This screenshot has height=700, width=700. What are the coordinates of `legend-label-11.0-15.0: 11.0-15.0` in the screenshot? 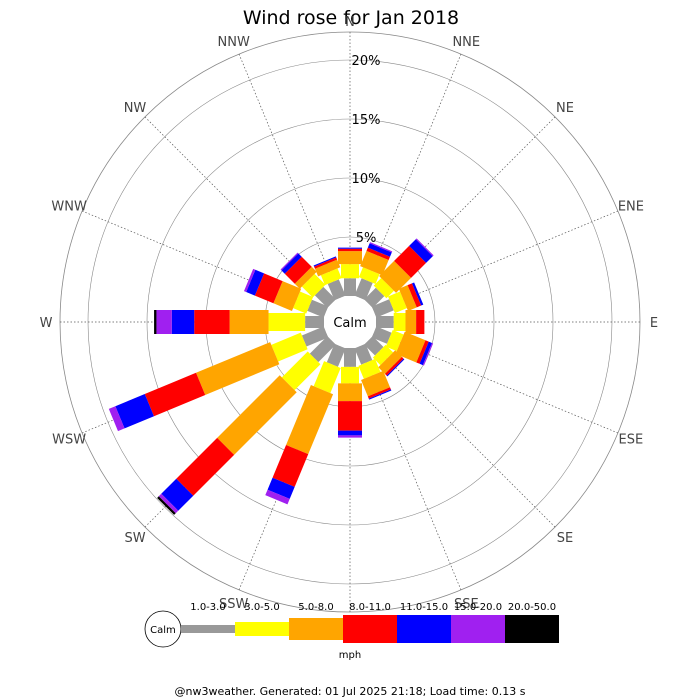 It's located at (424, 607).